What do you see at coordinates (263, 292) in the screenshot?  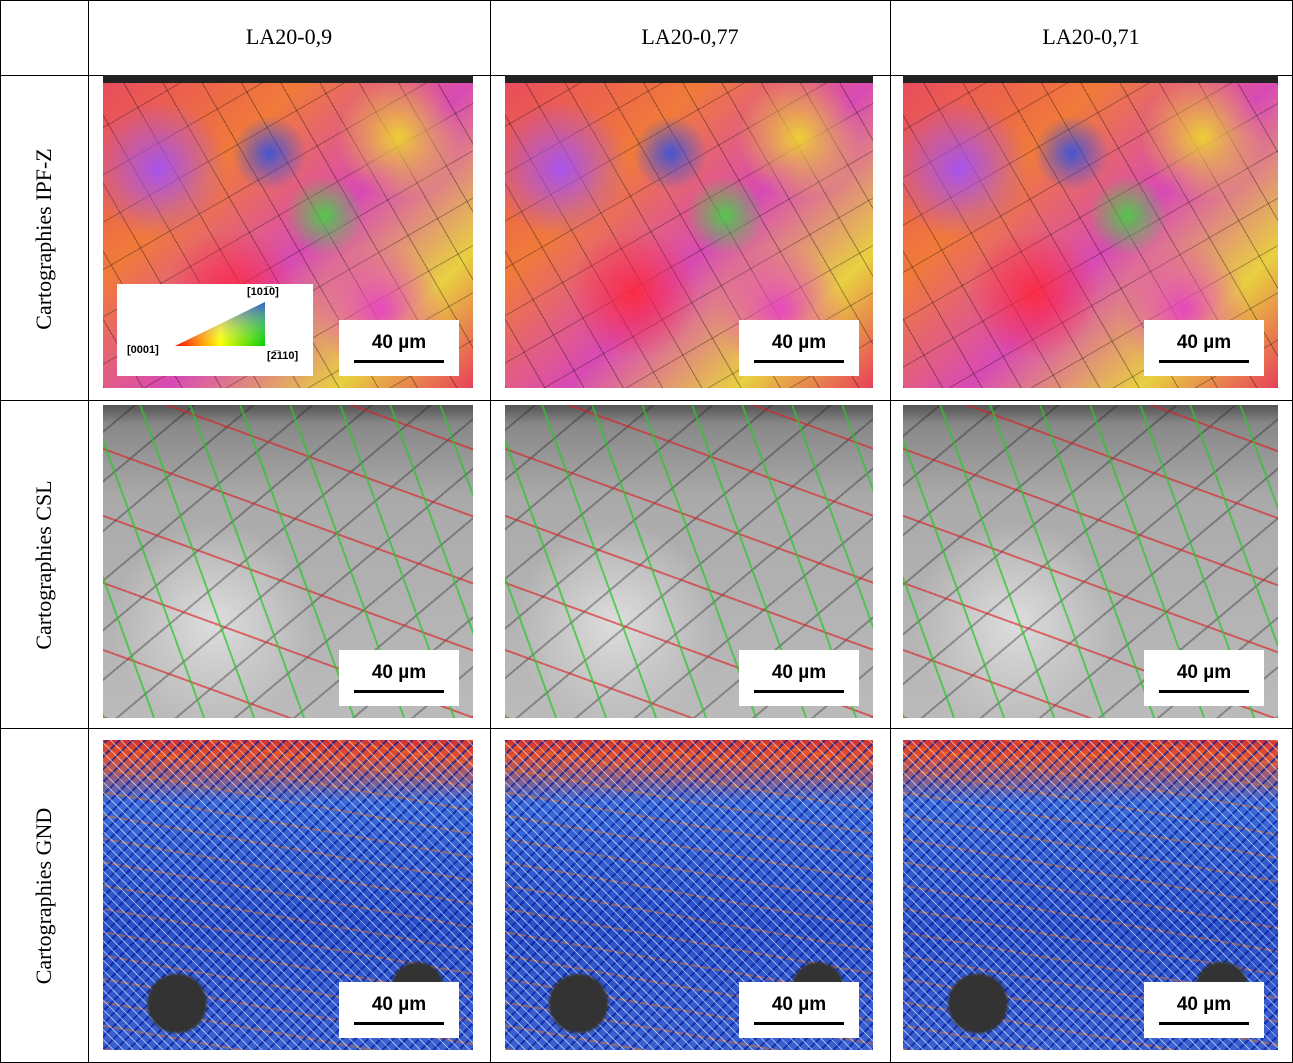 I see `legend-label: [101̅0]` at bounding box center [263, 292].